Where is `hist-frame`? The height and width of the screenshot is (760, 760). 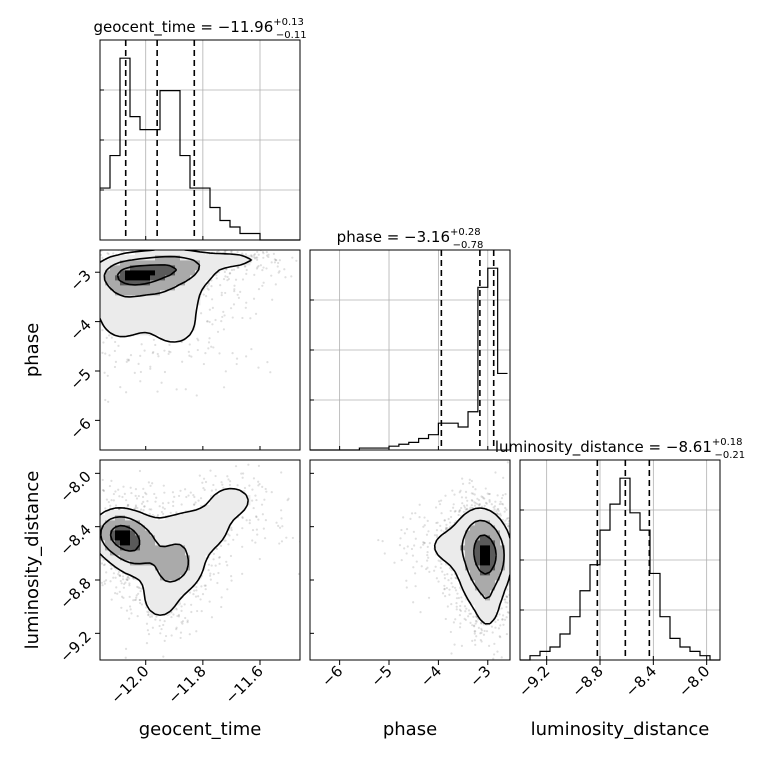
hist-frame is located at coordinates (620, 560).